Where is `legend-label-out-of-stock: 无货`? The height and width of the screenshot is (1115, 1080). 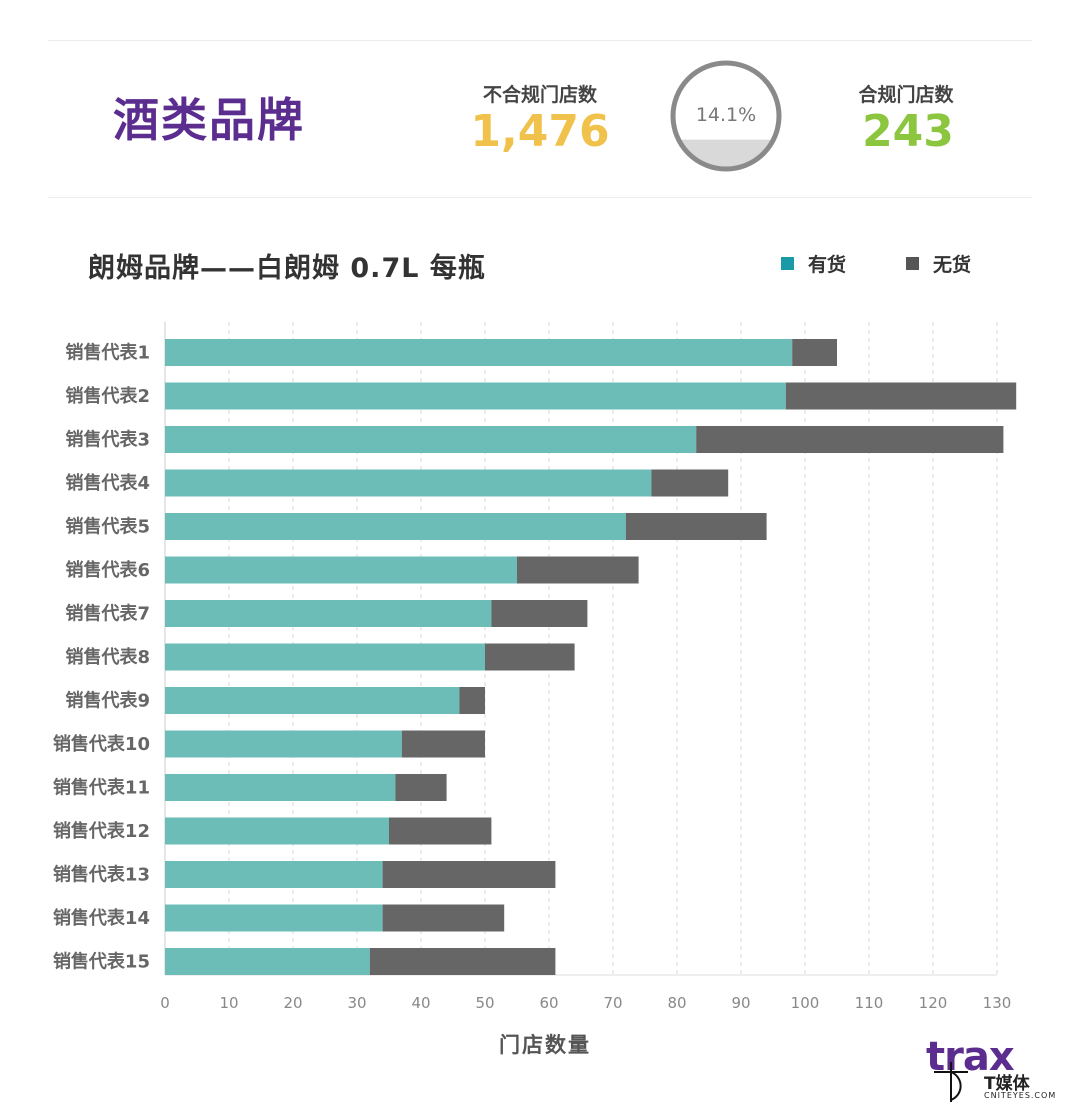 legend-label-out-of-stock: 无货 is located at coordinates (952, 264).